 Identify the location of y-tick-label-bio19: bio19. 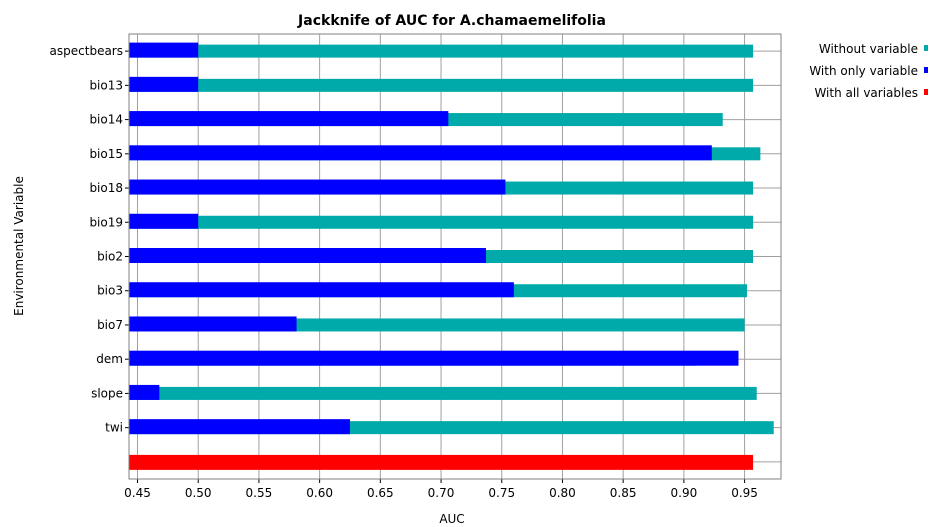
(106, 222).